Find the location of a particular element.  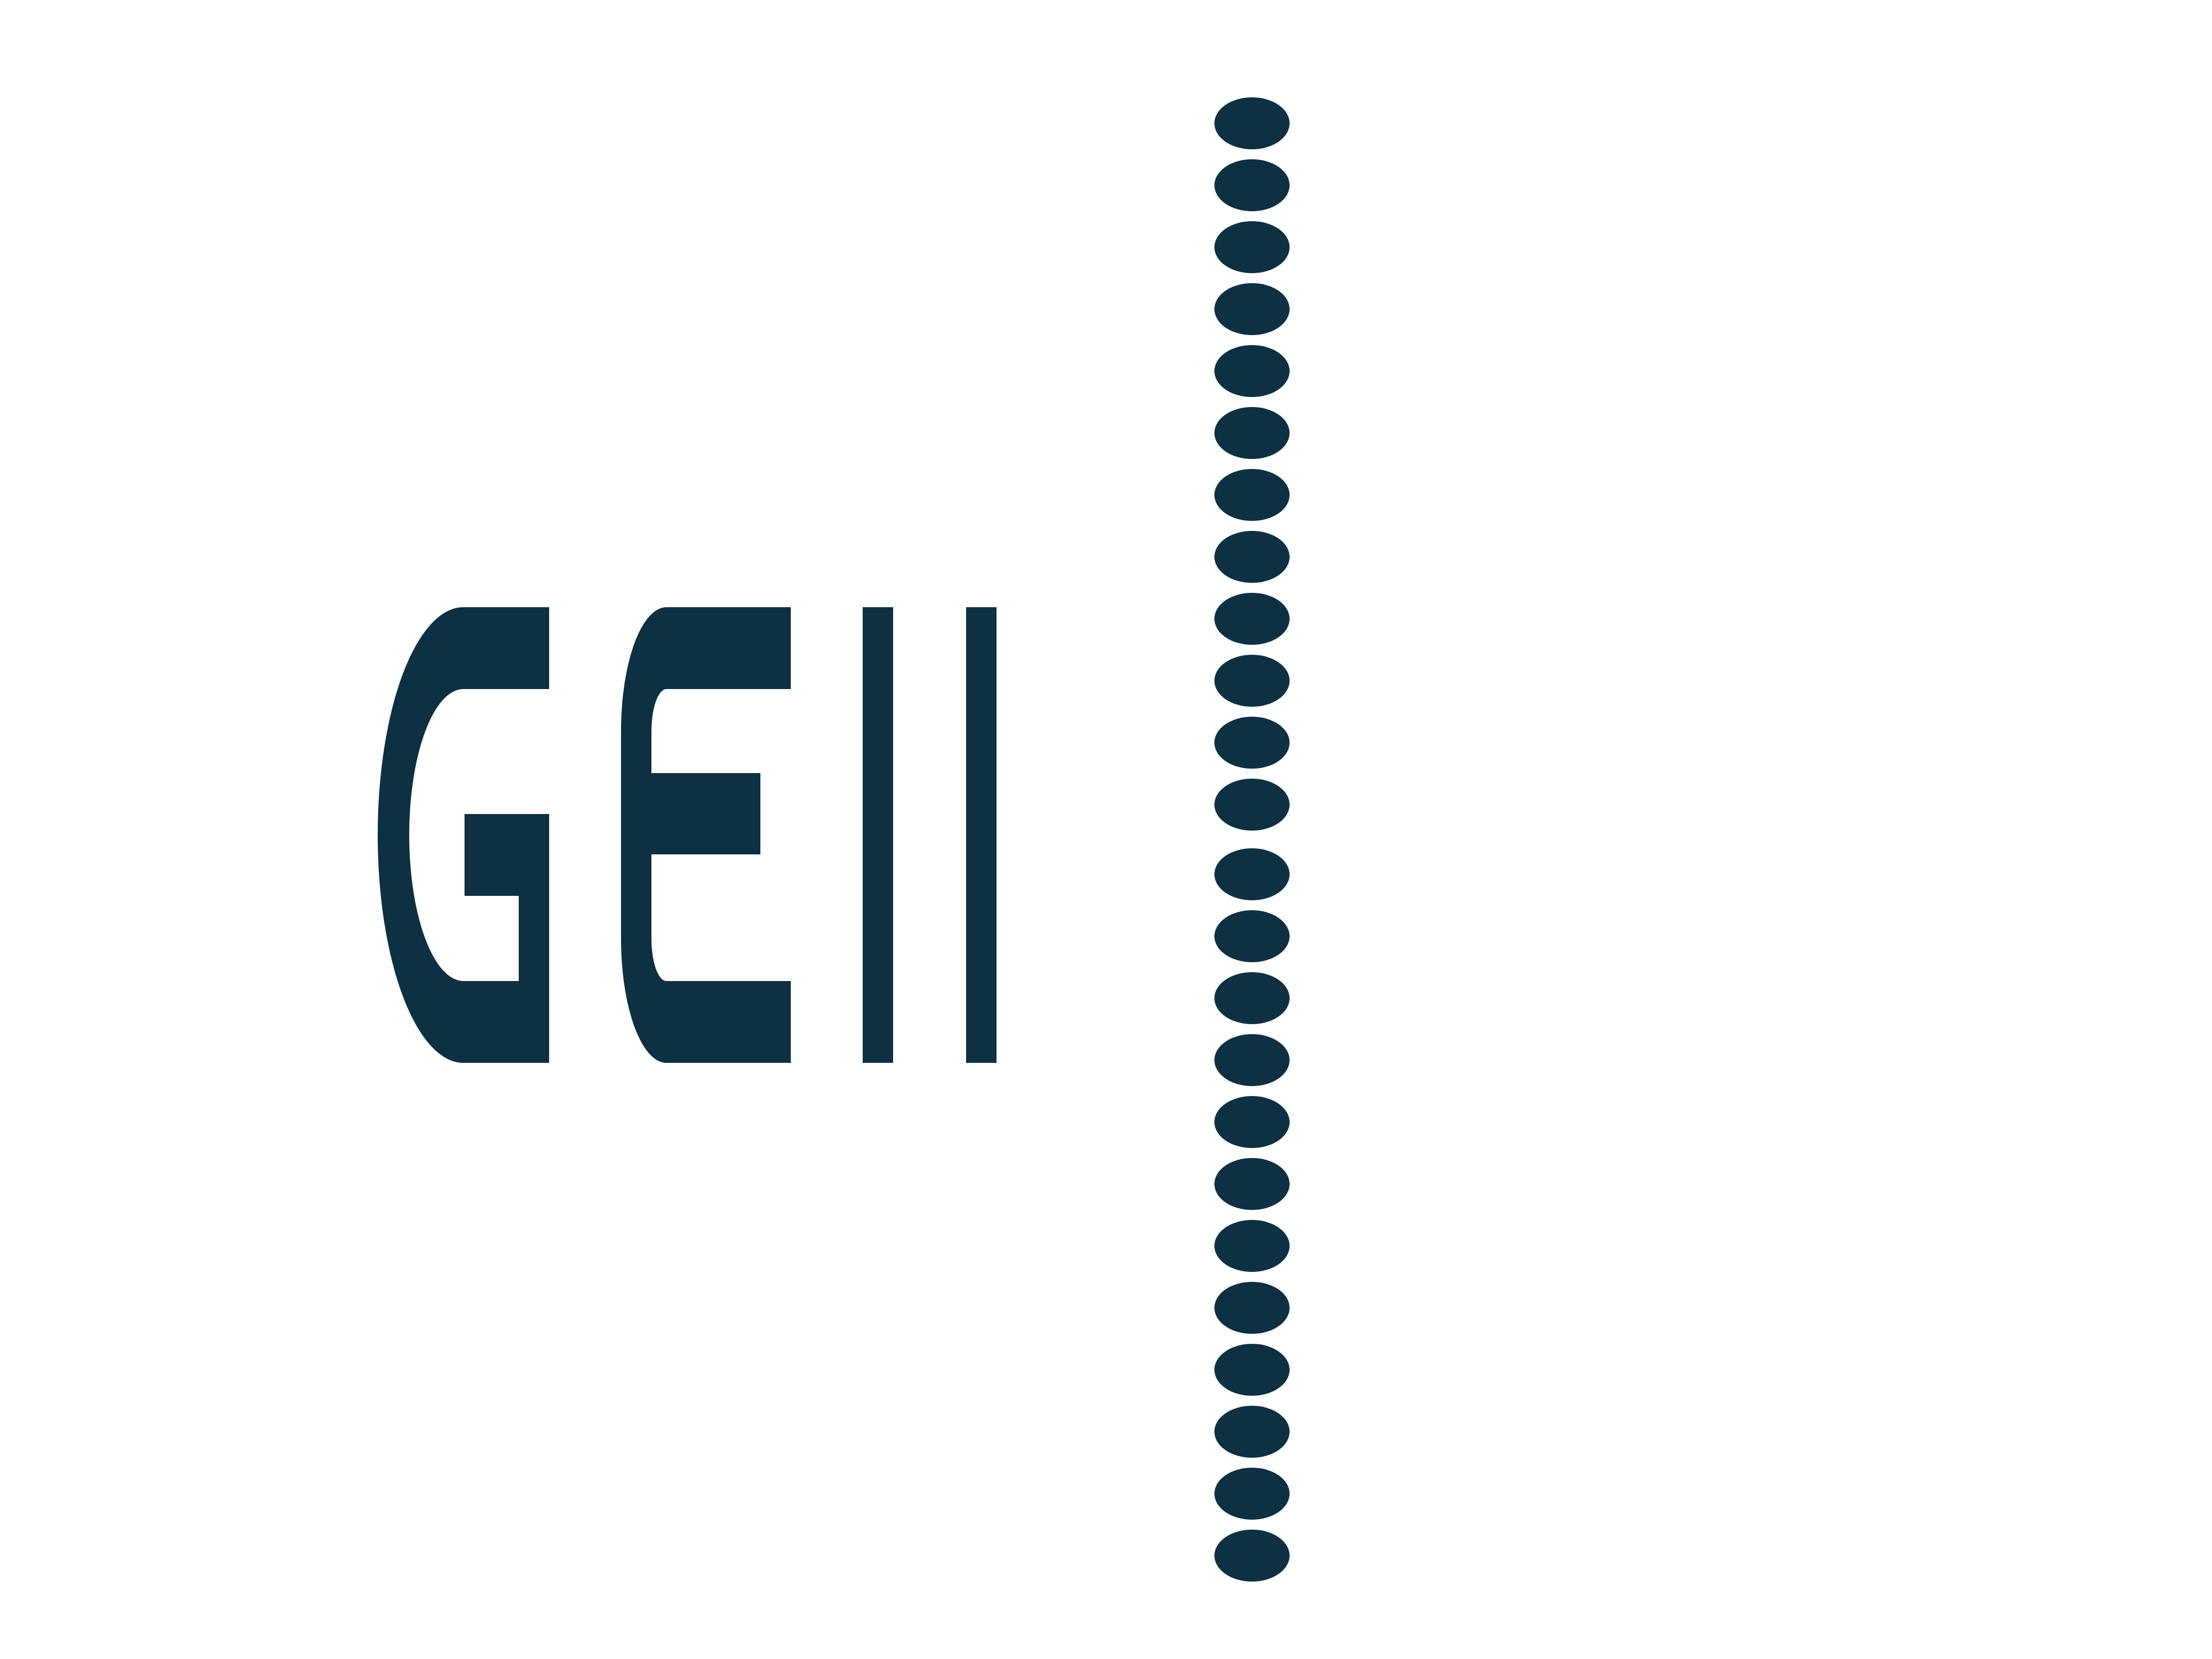

logo-lettering is located at coordinates (688, 835).